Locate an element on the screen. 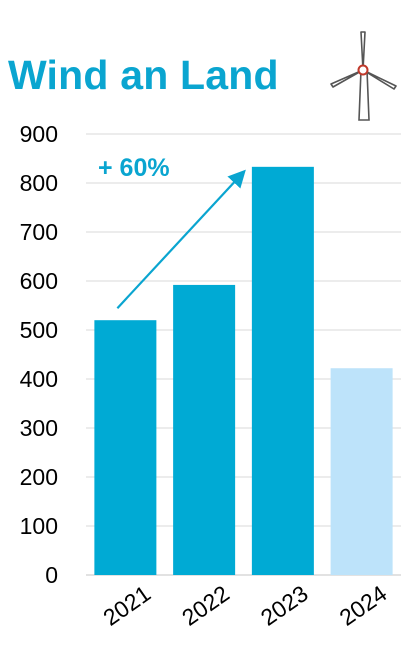 The image size is (409, 660). growth-annotation: + 60% is located at coordinates (172, 231).